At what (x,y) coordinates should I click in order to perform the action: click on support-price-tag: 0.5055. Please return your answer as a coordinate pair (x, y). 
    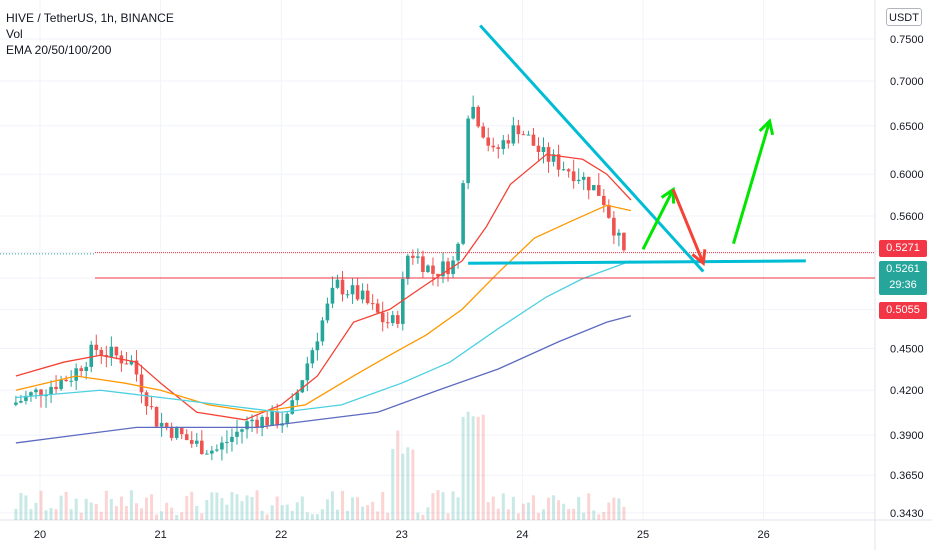
    Looking at the image, I should click on (903, 310).